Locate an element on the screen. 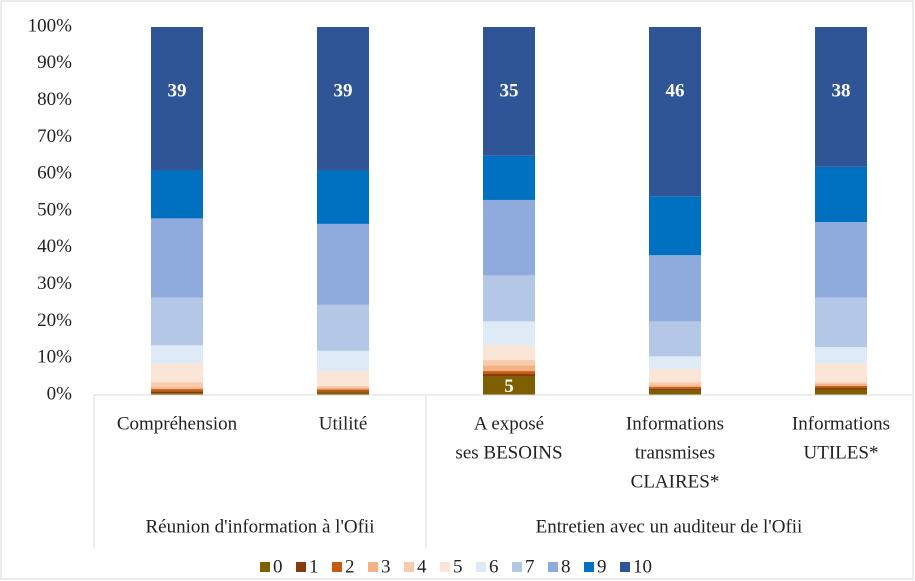 This screenshot has width=915, height=581. legend-label: 9 is located at coordinates (602, 566).